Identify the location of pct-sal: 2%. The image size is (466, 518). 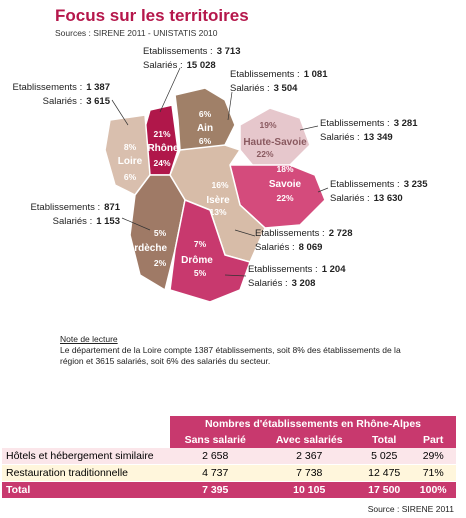
(160, 263).